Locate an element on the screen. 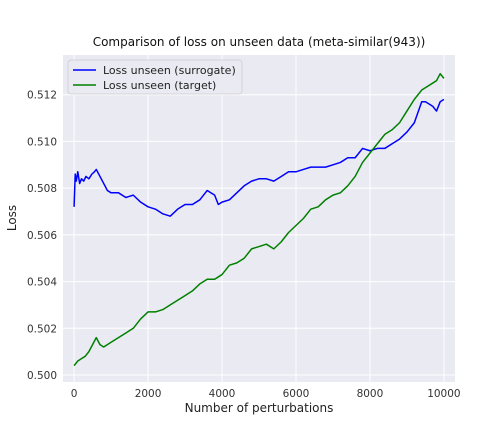  x-axis-ticks: 0 2000 4000 6000 8000 10000 is located at coordinates (266, 394).